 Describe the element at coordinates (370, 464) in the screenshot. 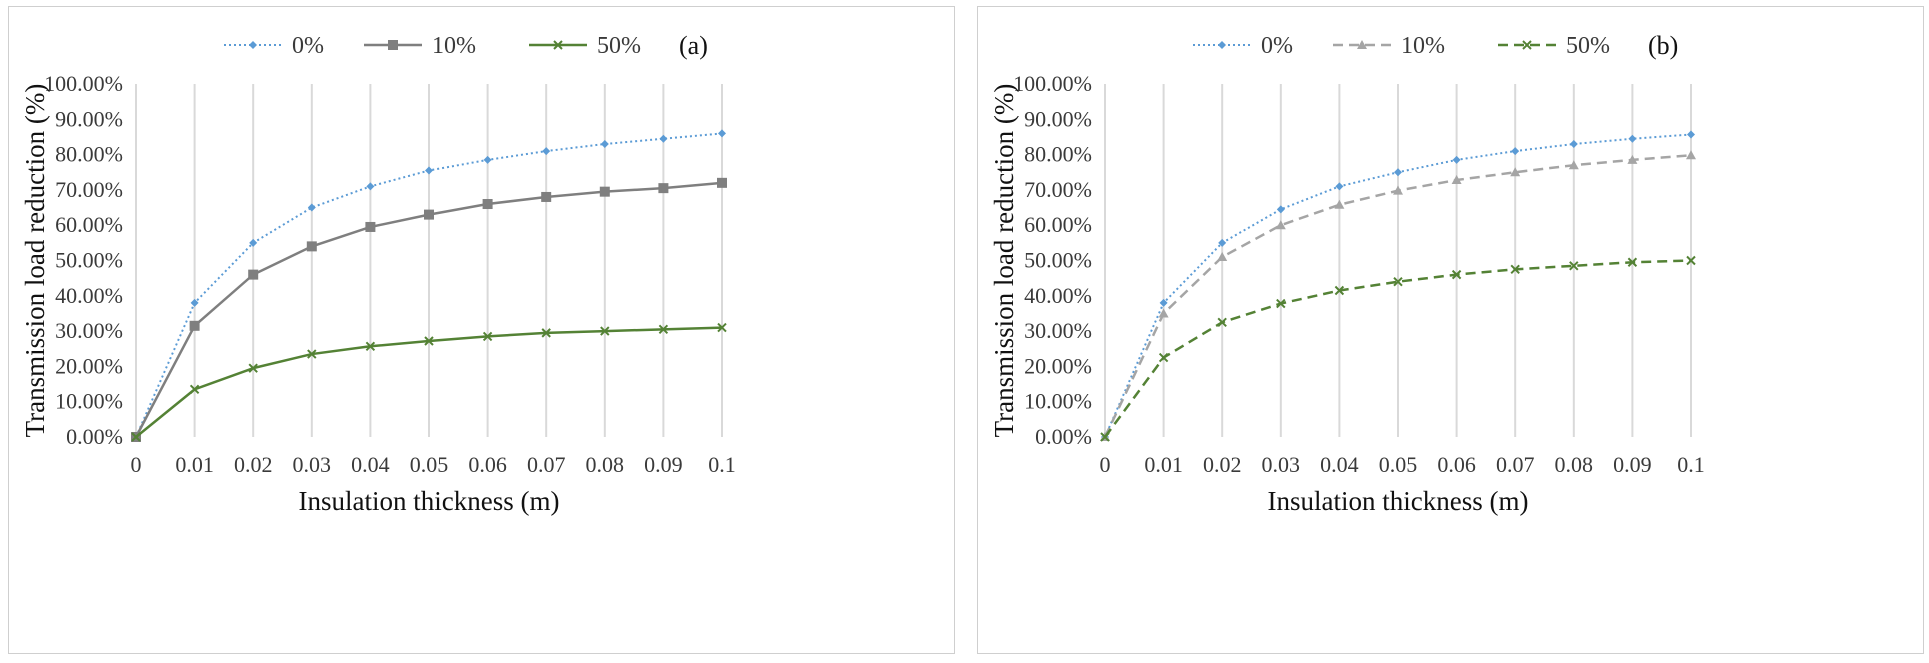

I see `x-tick-label: 0.04` at that location.